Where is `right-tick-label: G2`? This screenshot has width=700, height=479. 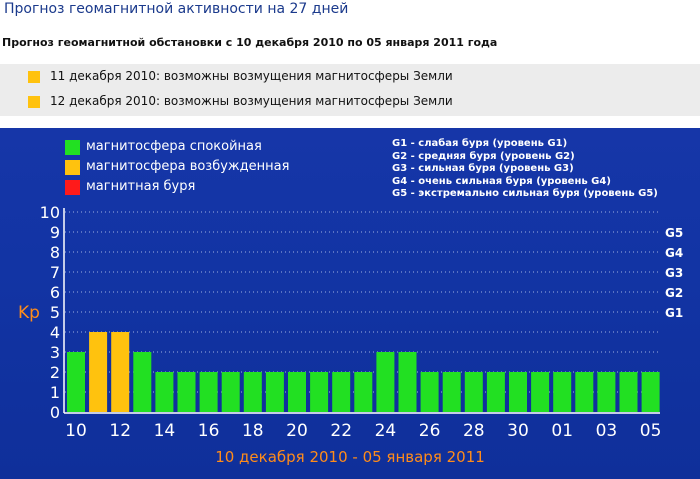
right-tick-label: G2 is located at coordinates (674, 293).